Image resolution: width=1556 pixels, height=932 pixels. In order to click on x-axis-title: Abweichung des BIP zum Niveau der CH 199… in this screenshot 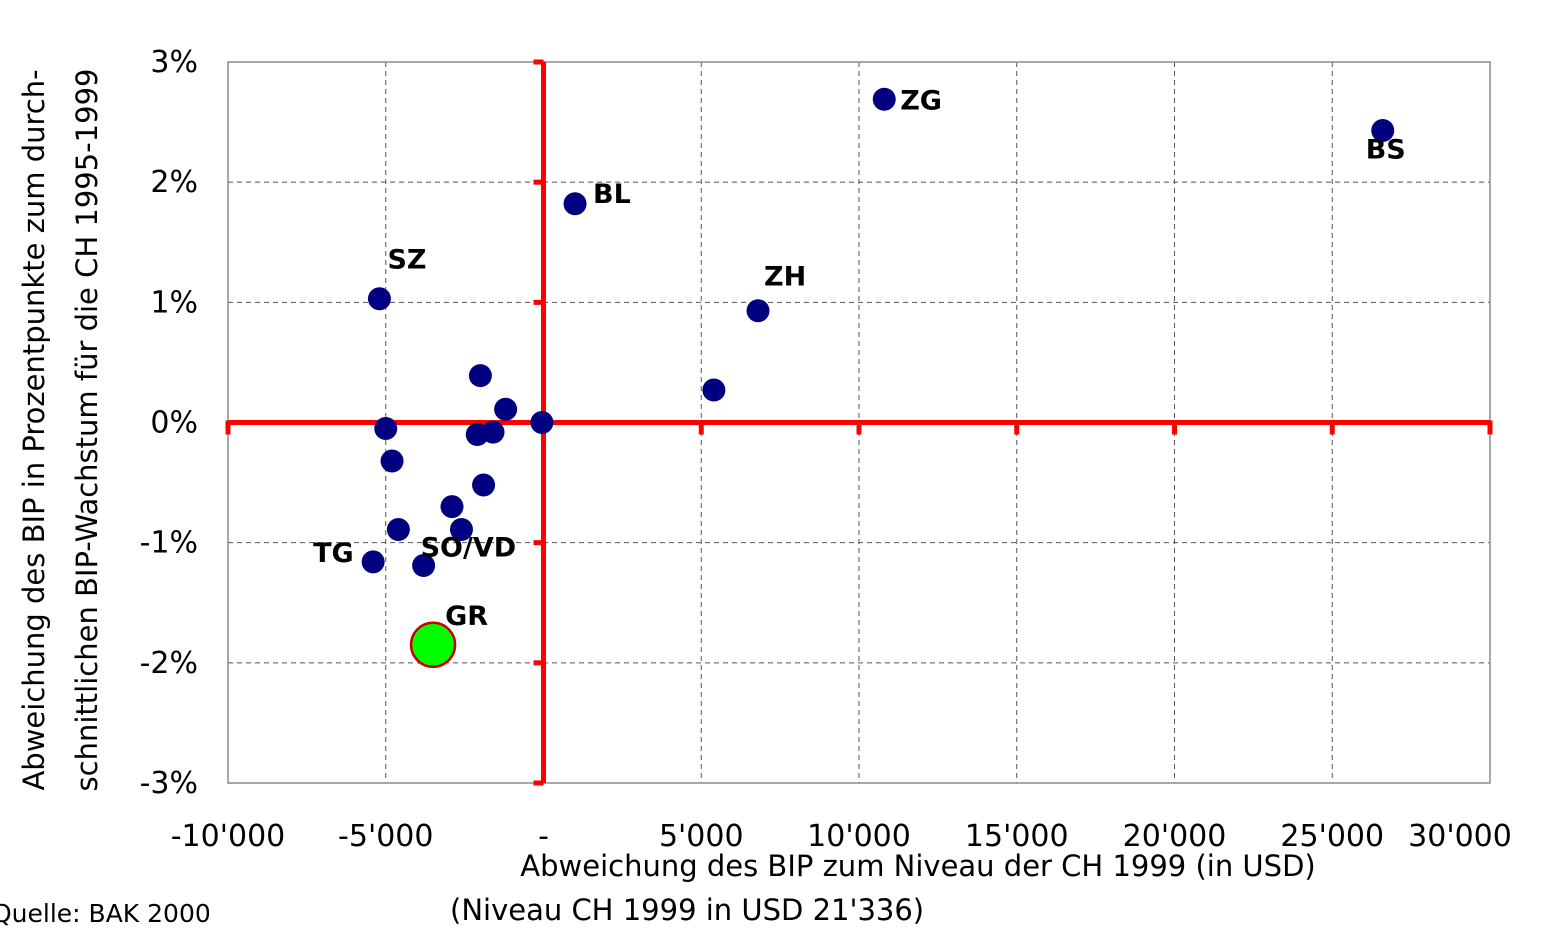, I will do `click(917, 866)`.